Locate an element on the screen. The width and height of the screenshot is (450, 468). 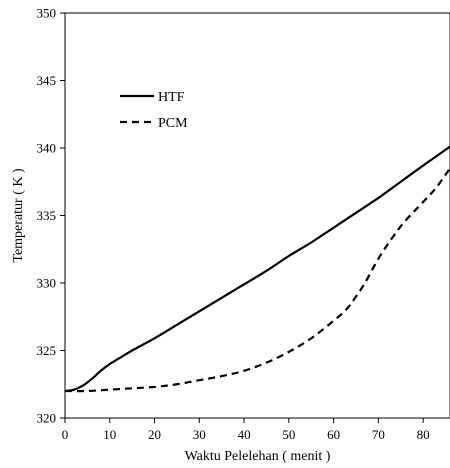
y-tick-label: 330 is located at coordinates (47, 283).